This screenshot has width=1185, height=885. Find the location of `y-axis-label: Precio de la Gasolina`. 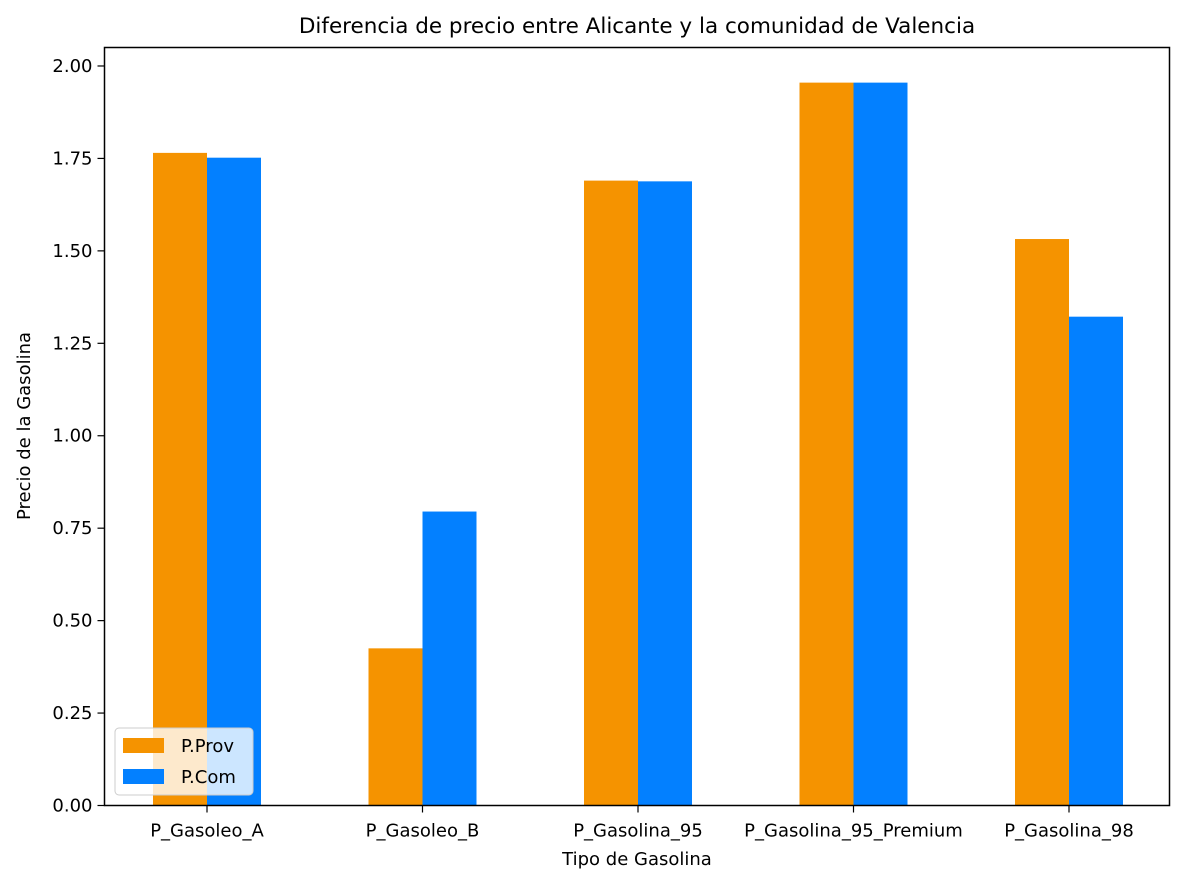

y-axis-label: Precio de la Gasolina is located at coordinates (24, 426).